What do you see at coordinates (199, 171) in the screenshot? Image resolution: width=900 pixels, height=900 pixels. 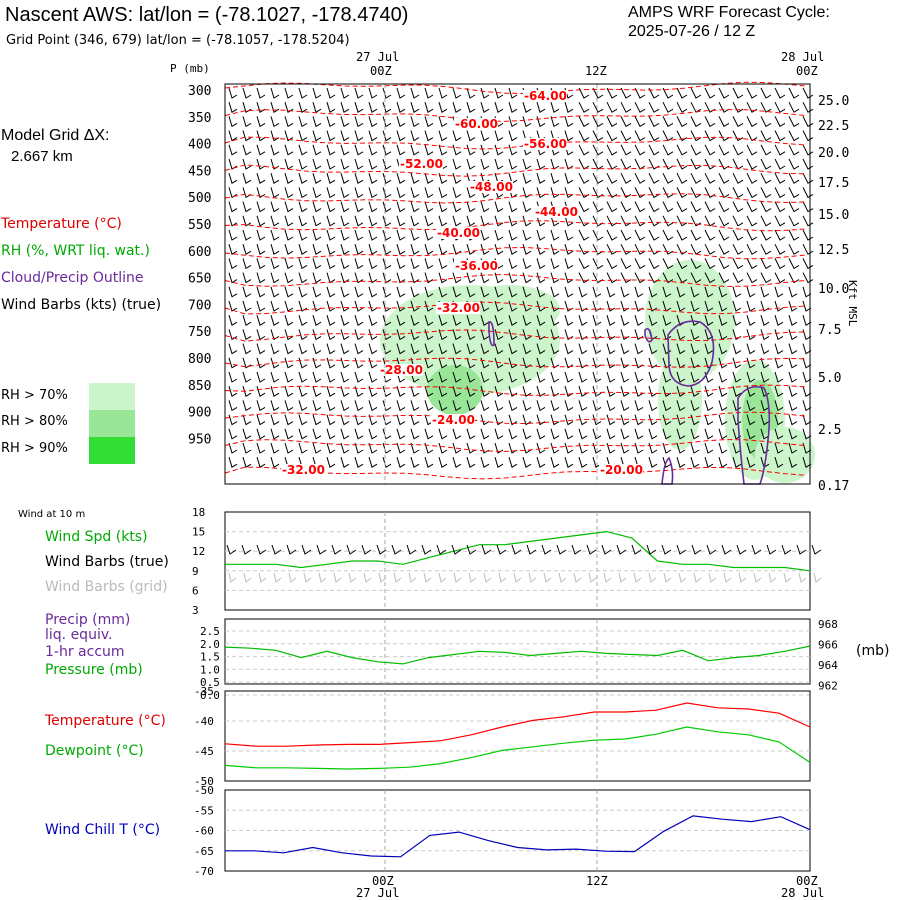 I see `pressure-tick-label: 450` at bounding box center [199, 171].